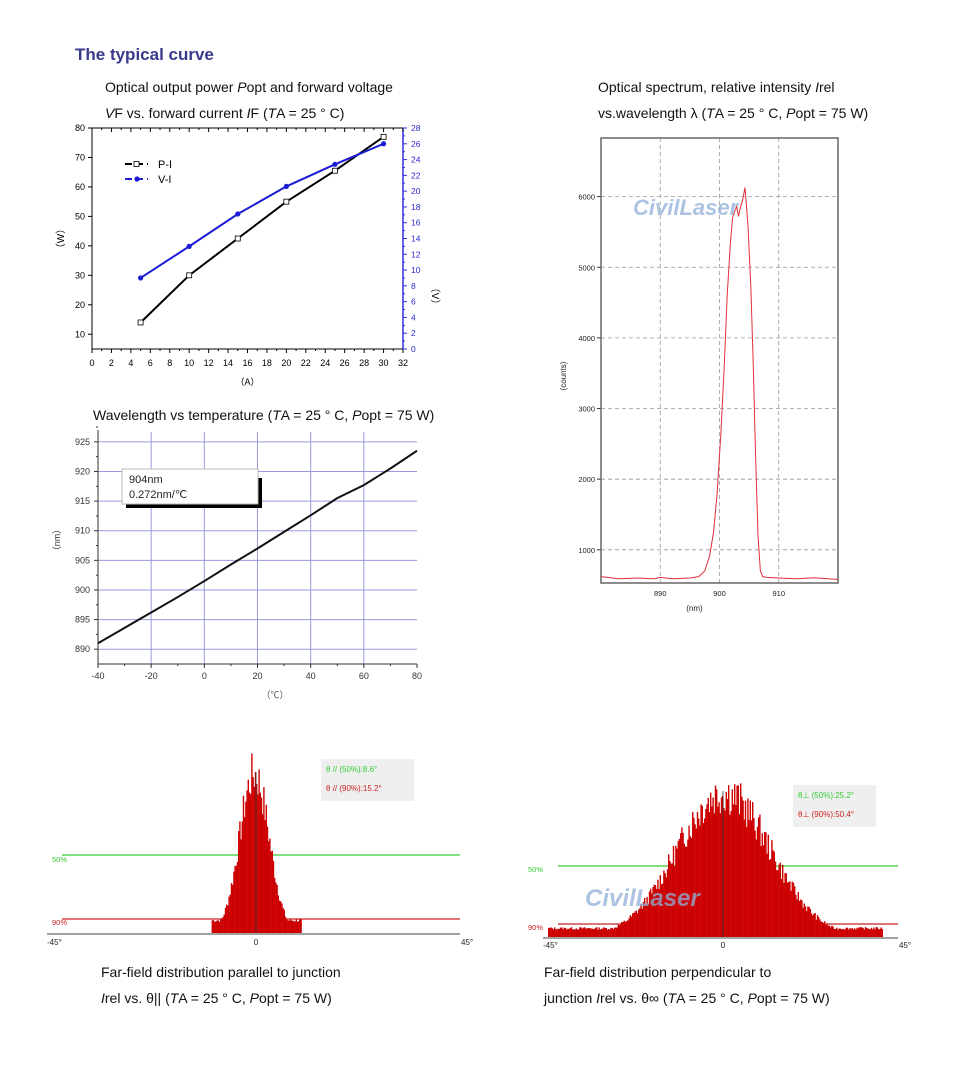 This screenshot has height=1082, width=960. I want to click on y-tick-label: 905, so click(82, 560).